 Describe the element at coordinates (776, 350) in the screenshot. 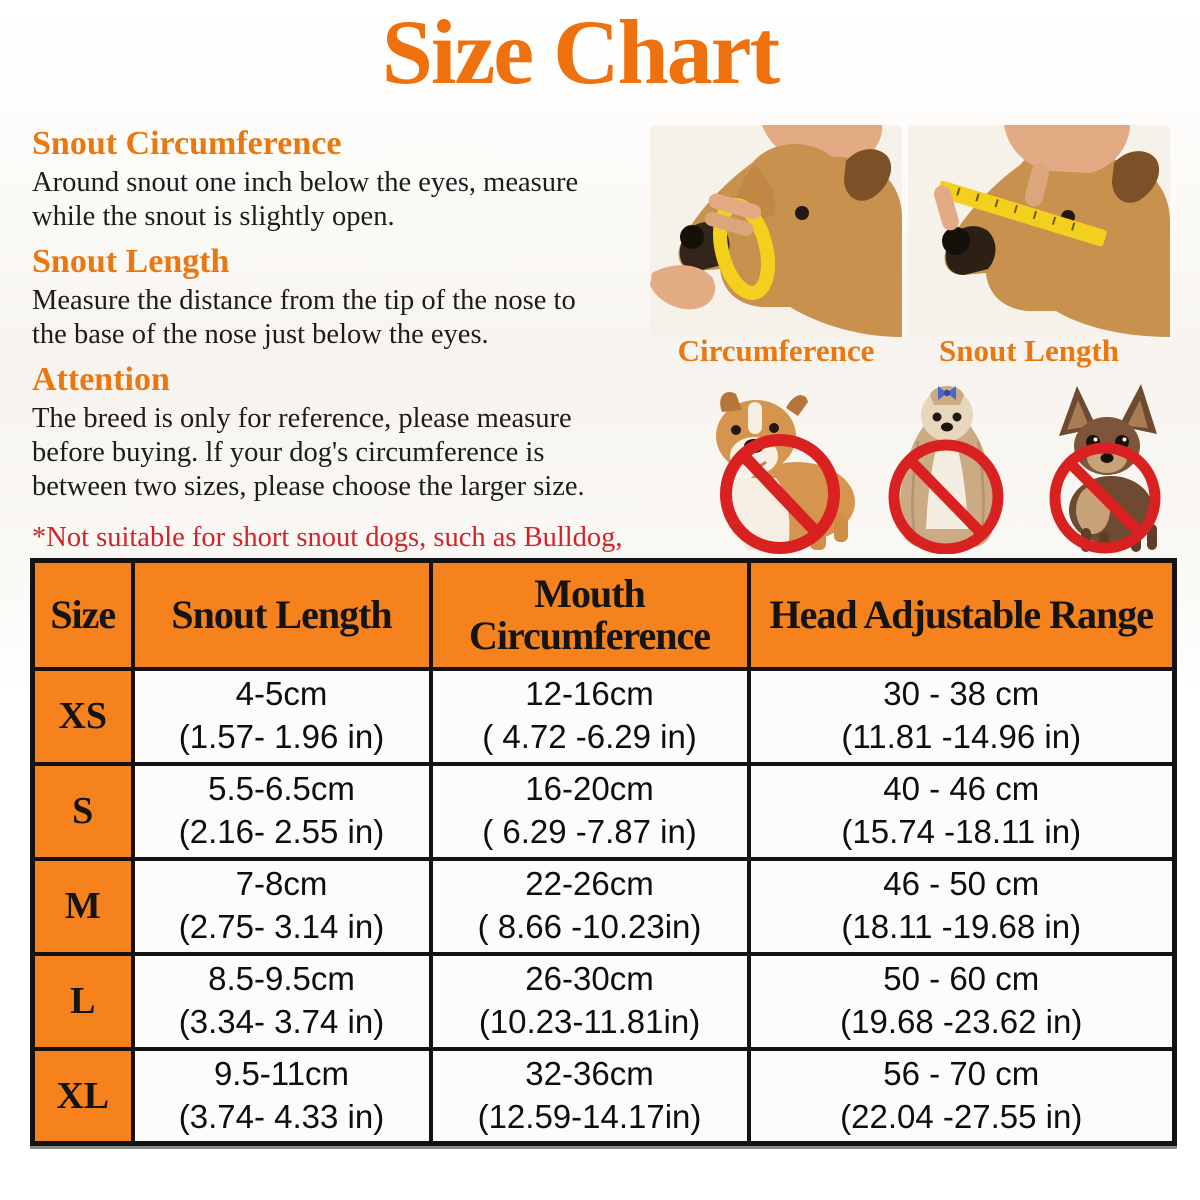

I see `circumference-caption: Circumference` at that location.